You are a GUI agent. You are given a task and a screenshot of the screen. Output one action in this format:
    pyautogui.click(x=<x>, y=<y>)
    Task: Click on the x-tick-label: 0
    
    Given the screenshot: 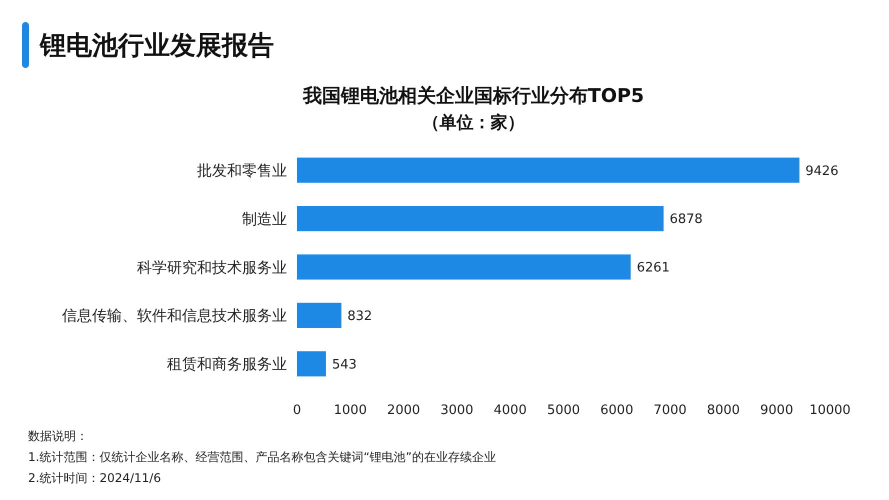 What is the action you would take?
    pyautogui.click(x=297, y=410)
    